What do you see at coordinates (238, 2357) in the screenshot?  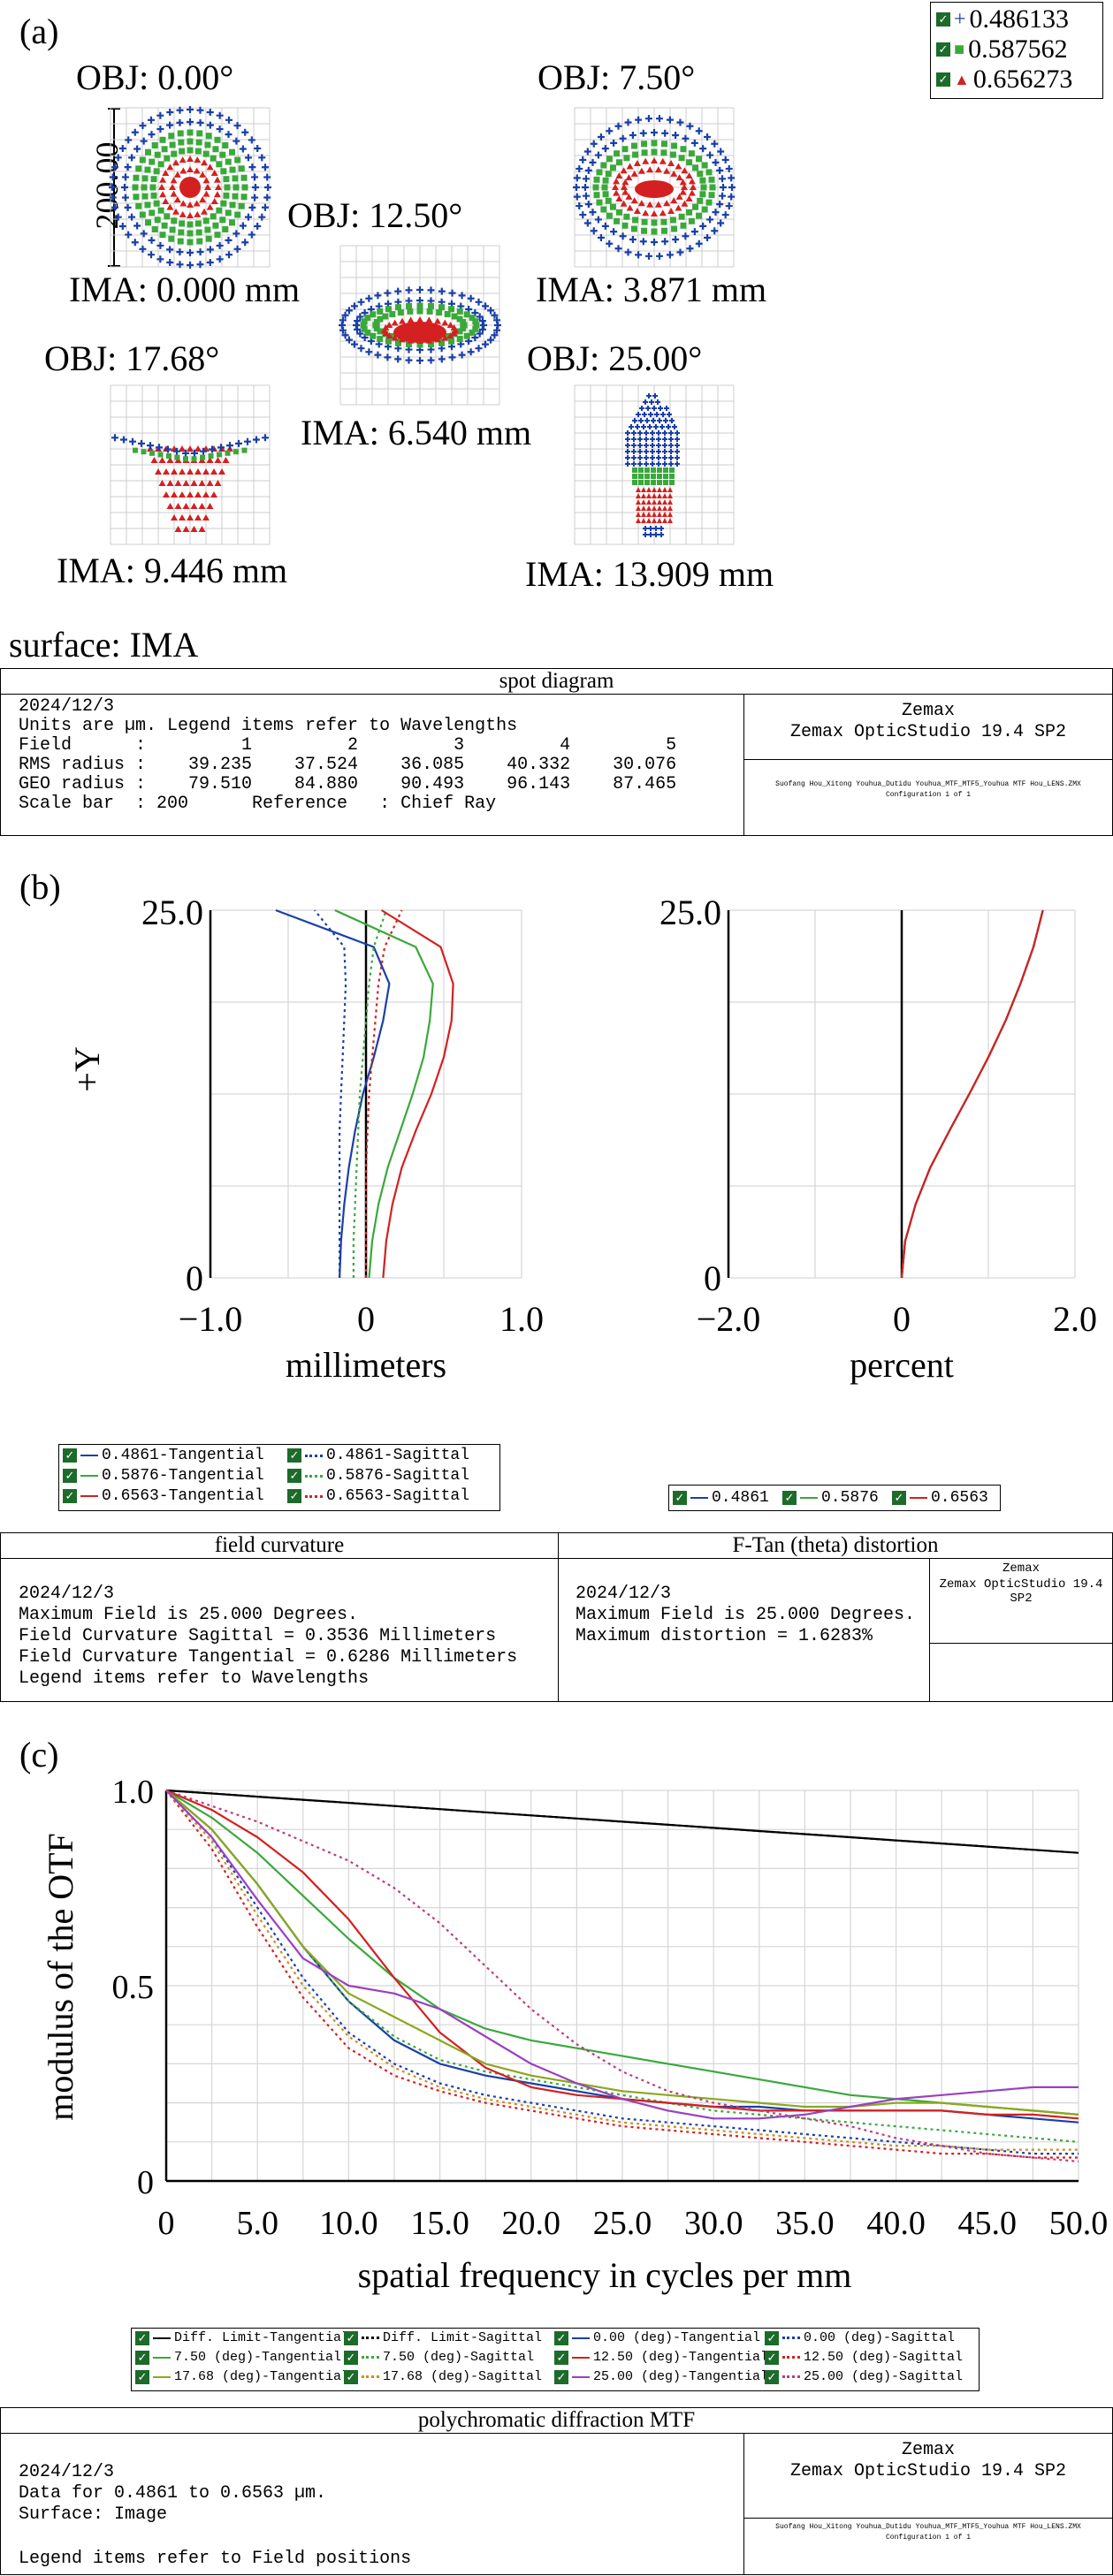 I see `mtf-legend-item-5: ✓ 7.50 (deg)-Tangential` at bounding box center [238, 2357].